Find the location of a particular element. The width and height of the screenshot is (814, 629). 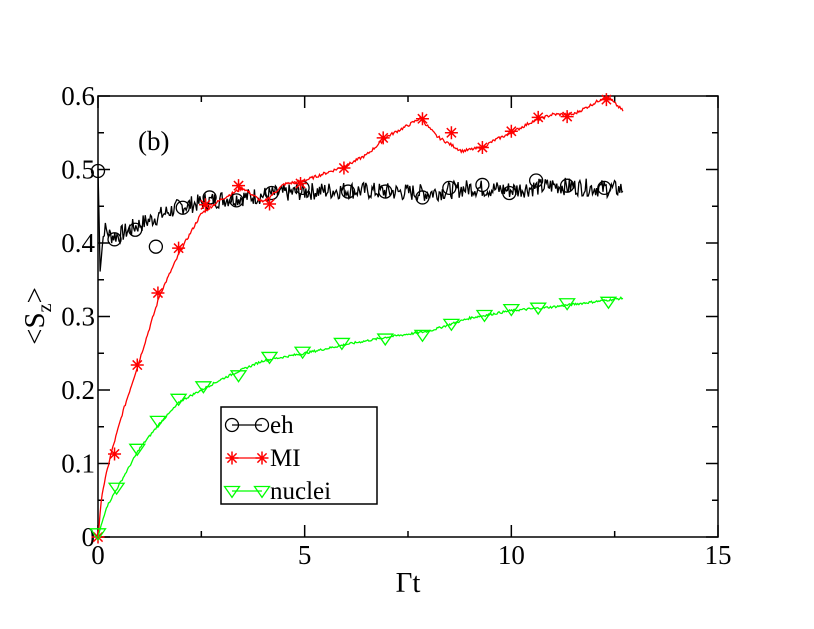

legend-item-nuclei: nuclei is located at coordinates (277, 491).